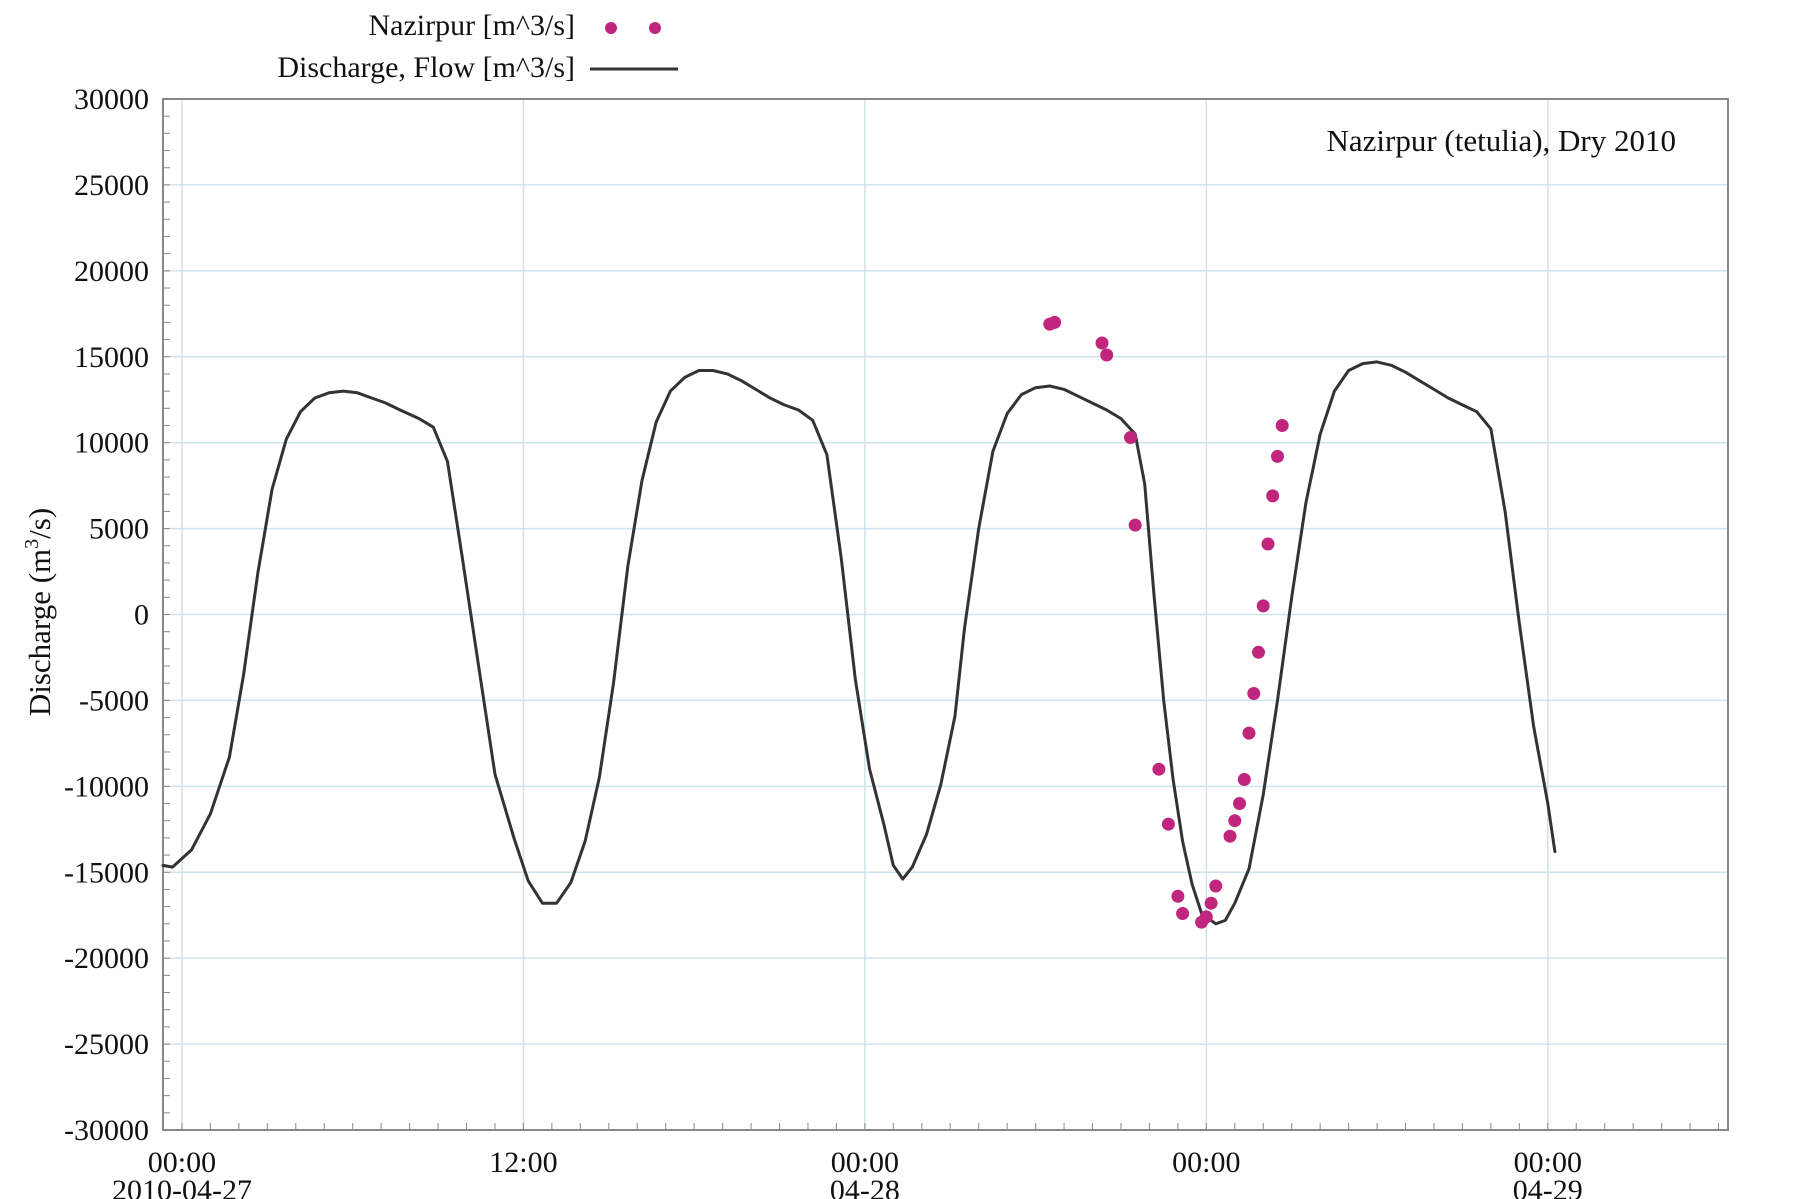 This screenshot has height=1199, width=1805. What do you see at coordinates (106, 1130) in the screenshot?
I see `y-tick-label: -30000` at bounding box center [106, 1130].